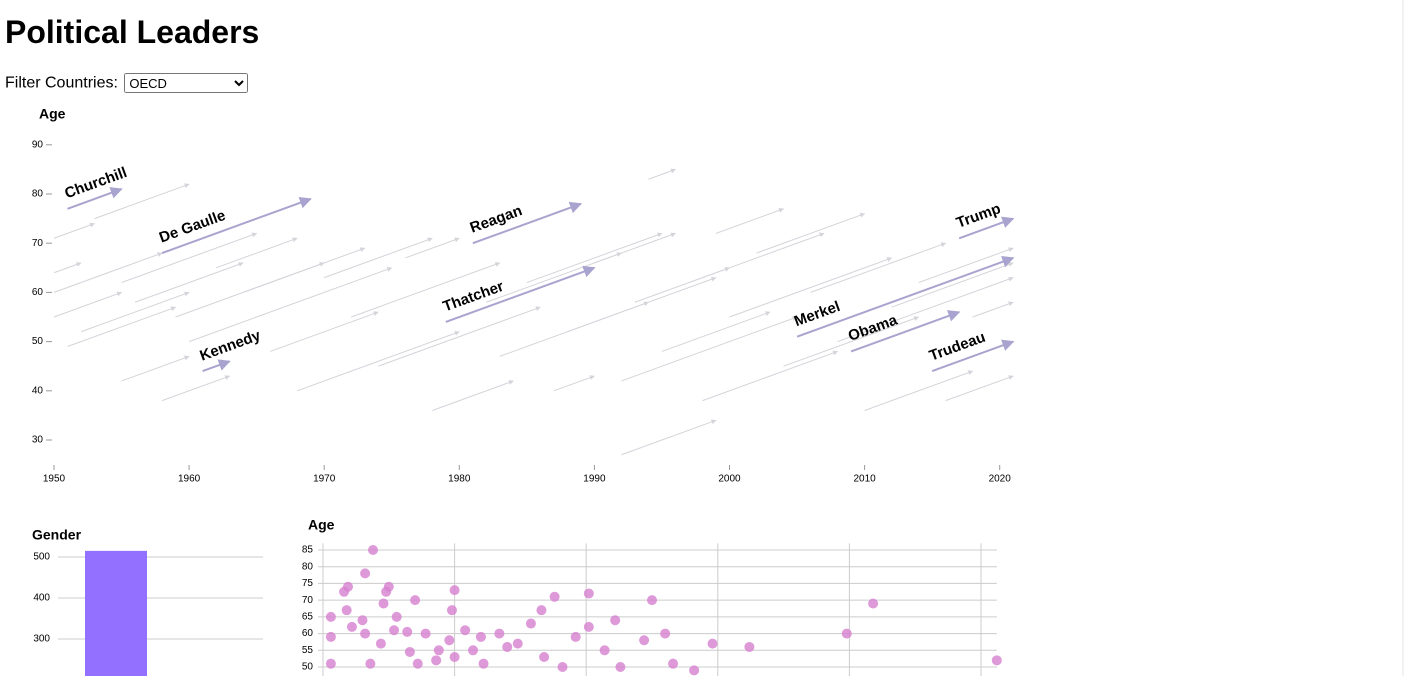 Image resolution: width=1404 pixels, height=676 pixels. I want to click on filter: Filter Countries: OECD, so click(127, 83).